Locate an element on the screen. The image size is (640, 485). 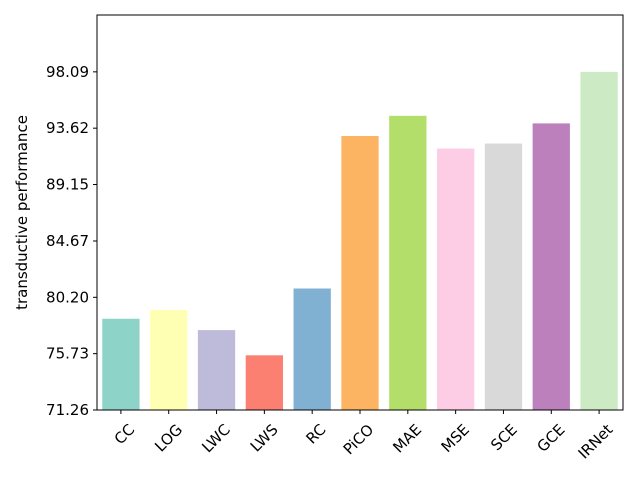
y-tick-label: 80.20 is located at coordinates (67, 297).